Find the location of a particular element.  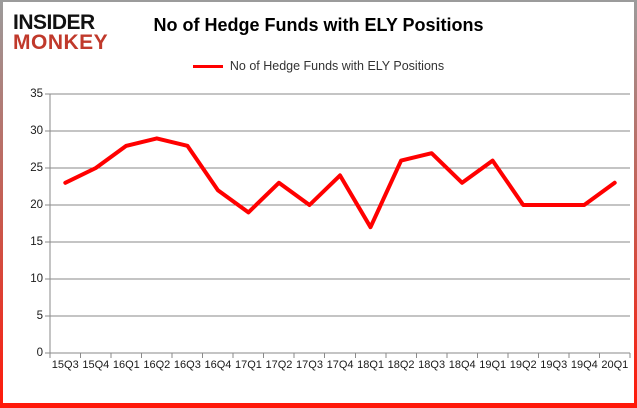

legend: No of Hedge Funds with ELY Positions is located at coordinates (318, 66).